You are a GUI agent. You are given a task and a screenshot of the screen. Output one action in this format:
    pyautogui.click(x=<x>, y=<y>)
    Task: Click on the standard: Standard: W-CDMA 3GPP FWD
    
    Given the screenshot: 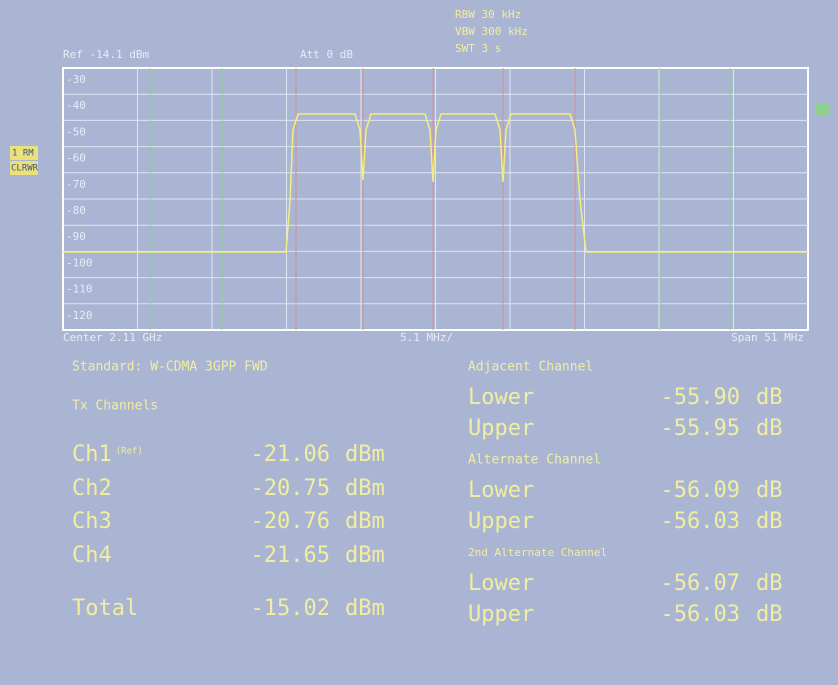 What is the action you would take?
    pyautogui.click(x=170, y=367)
    